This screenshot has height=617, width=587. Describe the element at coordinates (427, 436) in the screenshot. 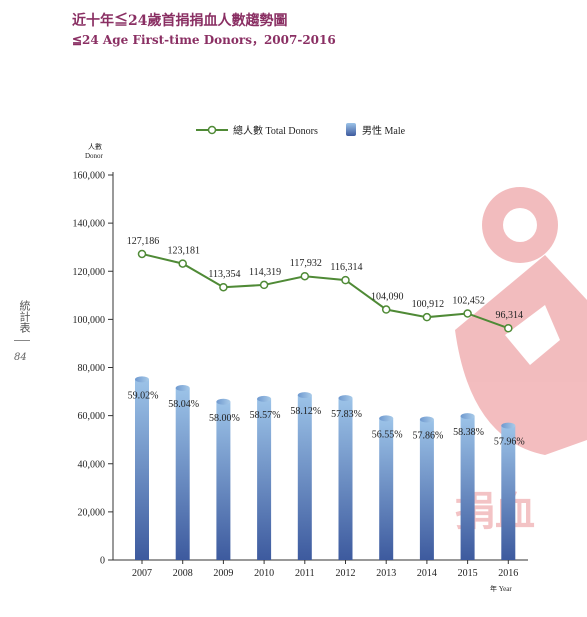

I see `bar-pct-label: 57.86%` at that location.